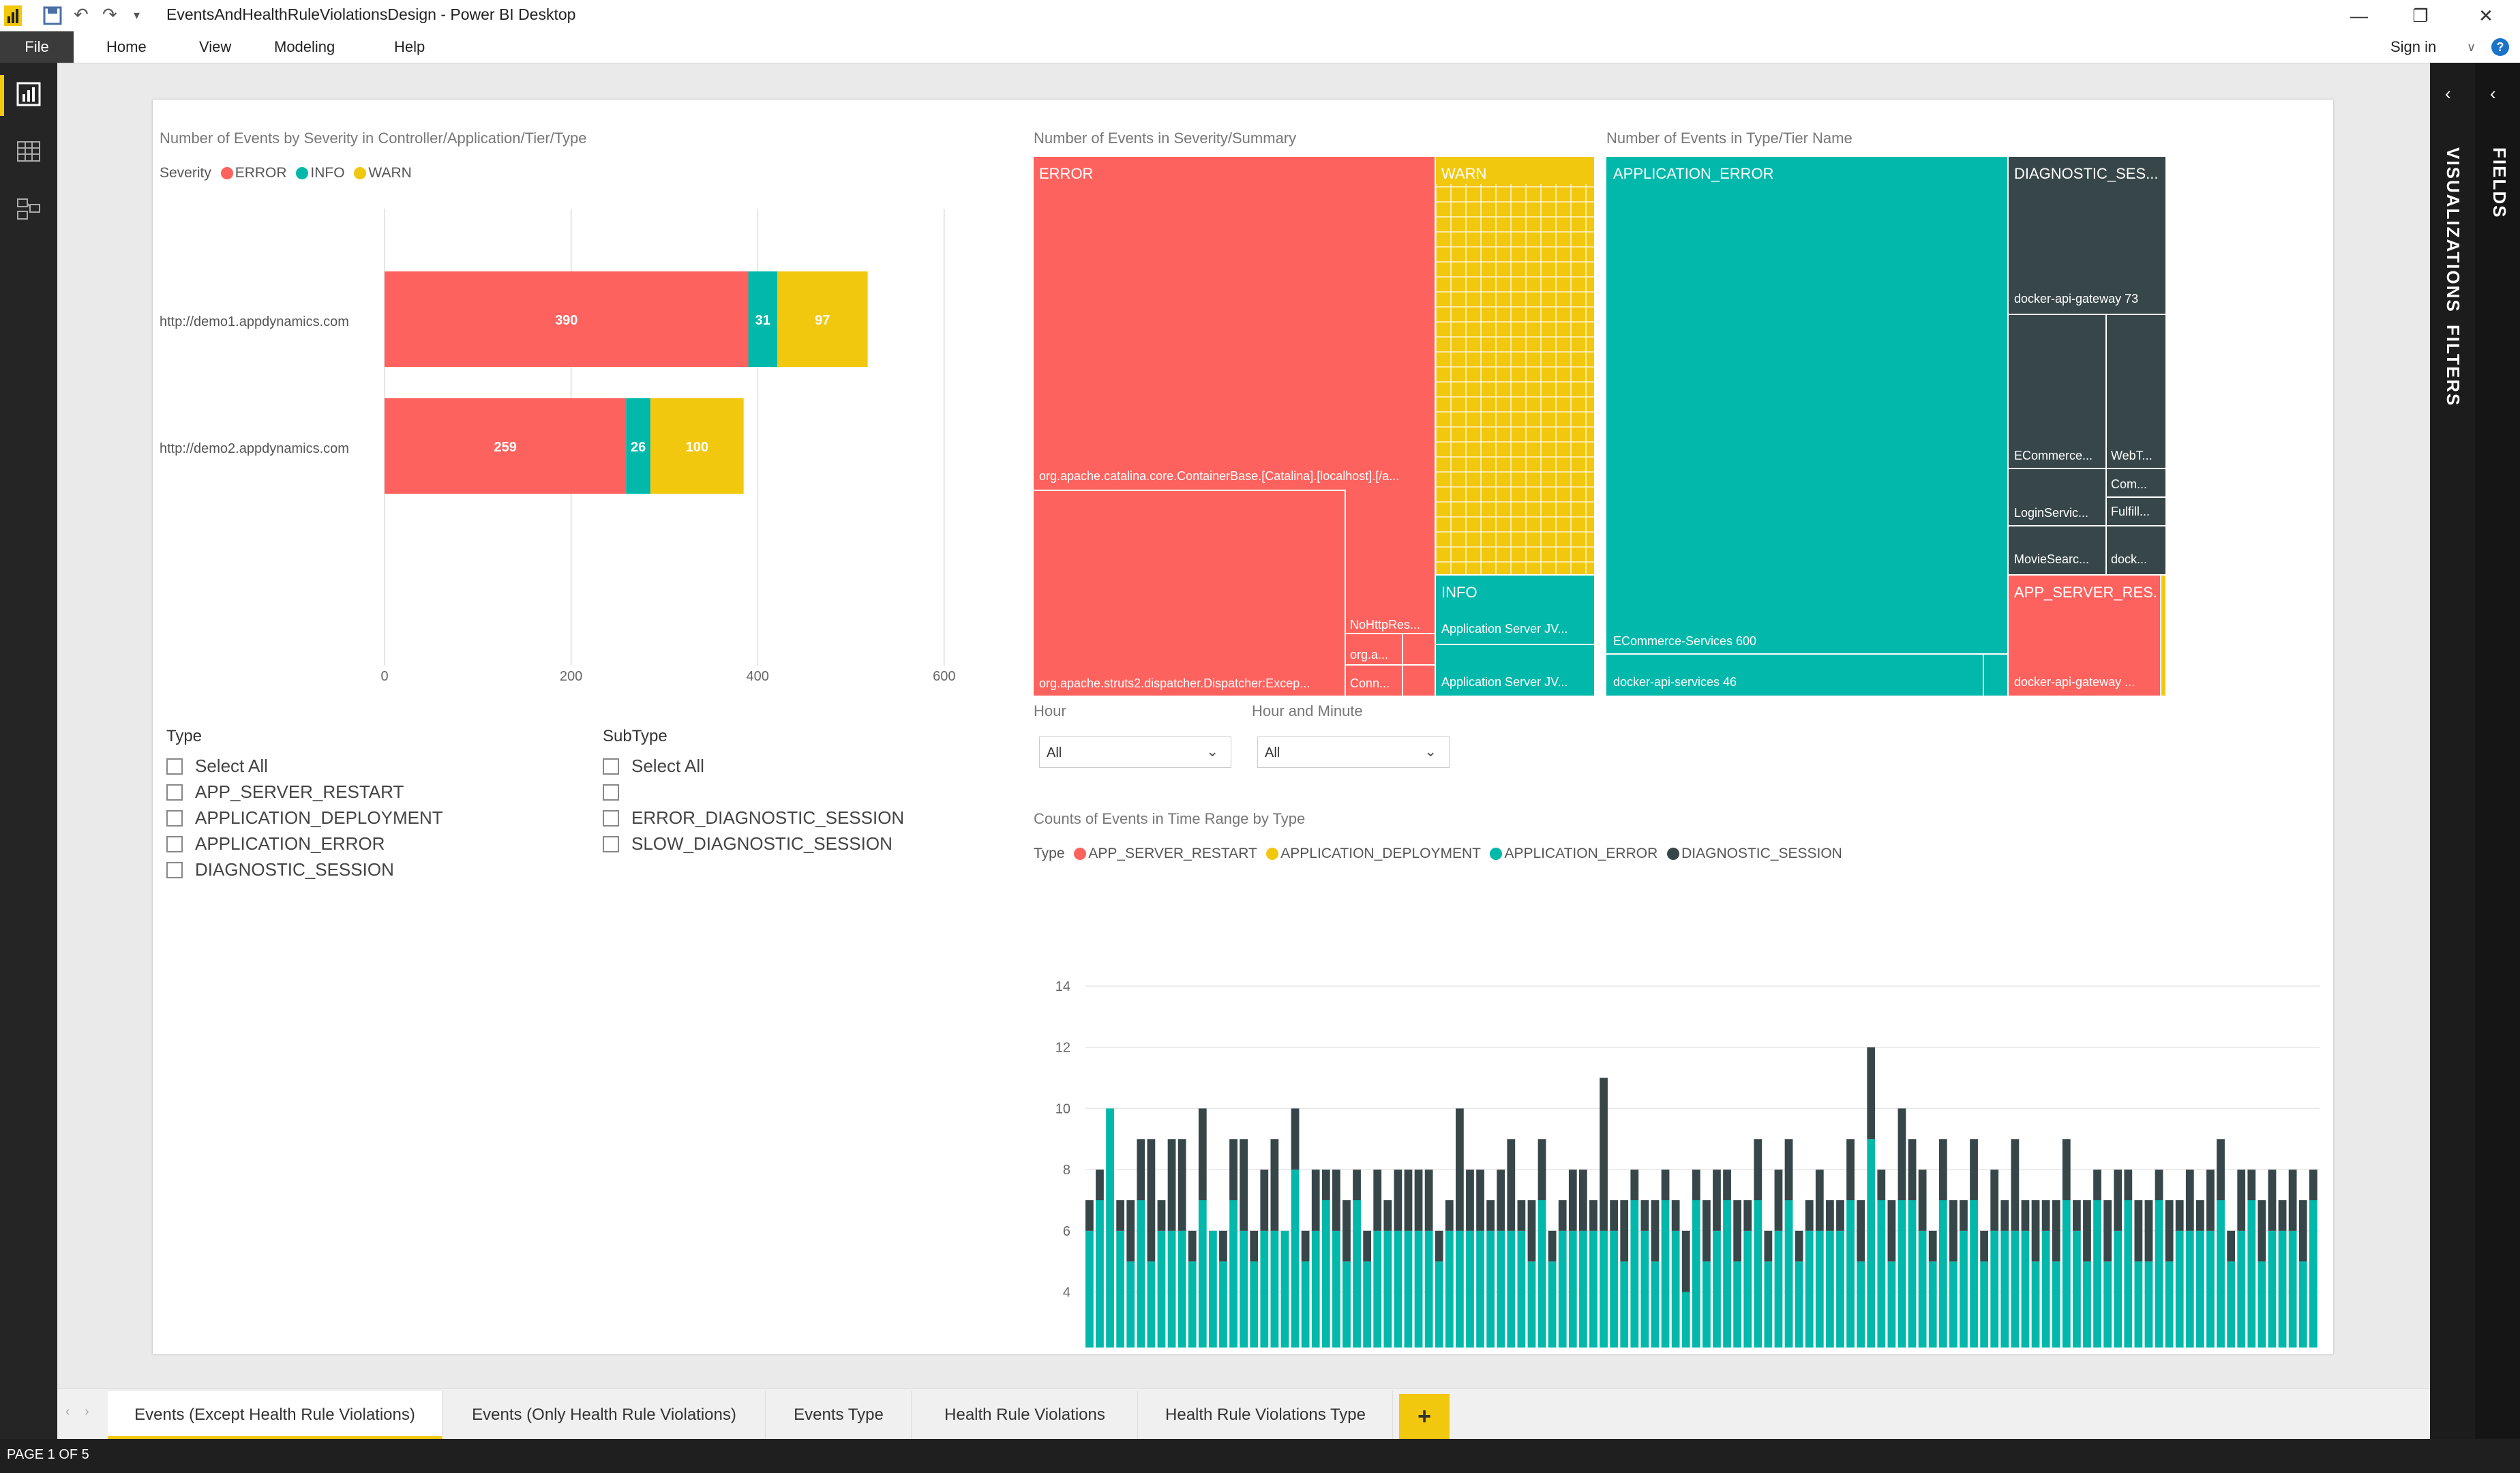 The height and width of the screenshot is (1473, 2520). I want to click on redo-icon: ↷, so click(109, 14).